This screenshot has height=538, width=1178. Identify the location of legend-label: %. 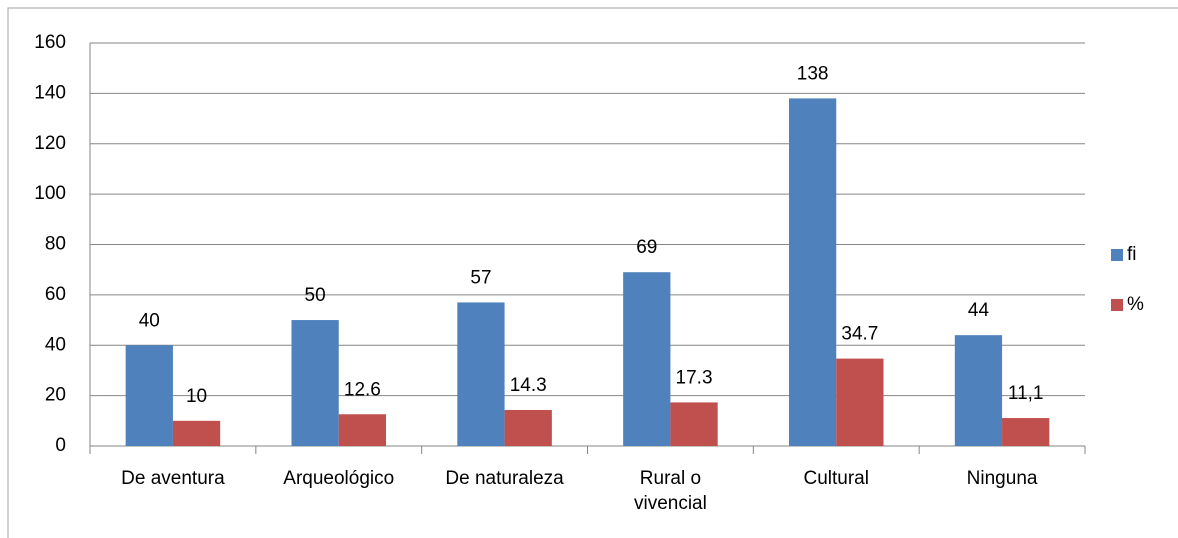
(1135, 304).